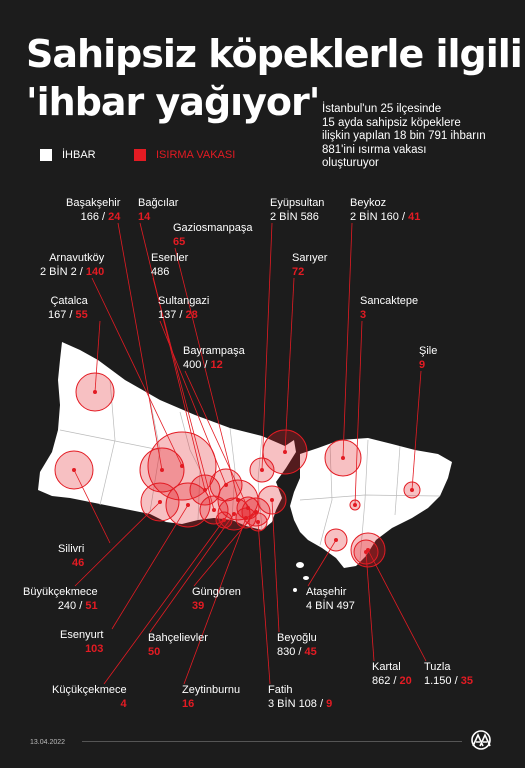  I want to click on district-label-sancaktepe: Sancaktepe 3, so click(389, 308).